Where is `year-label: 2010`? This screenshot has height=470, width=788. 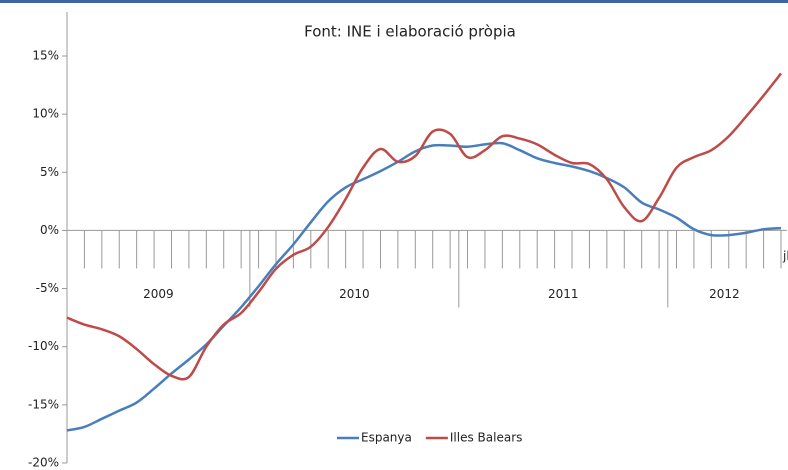
year-label: 2010 is located at coordinates (354, 294).